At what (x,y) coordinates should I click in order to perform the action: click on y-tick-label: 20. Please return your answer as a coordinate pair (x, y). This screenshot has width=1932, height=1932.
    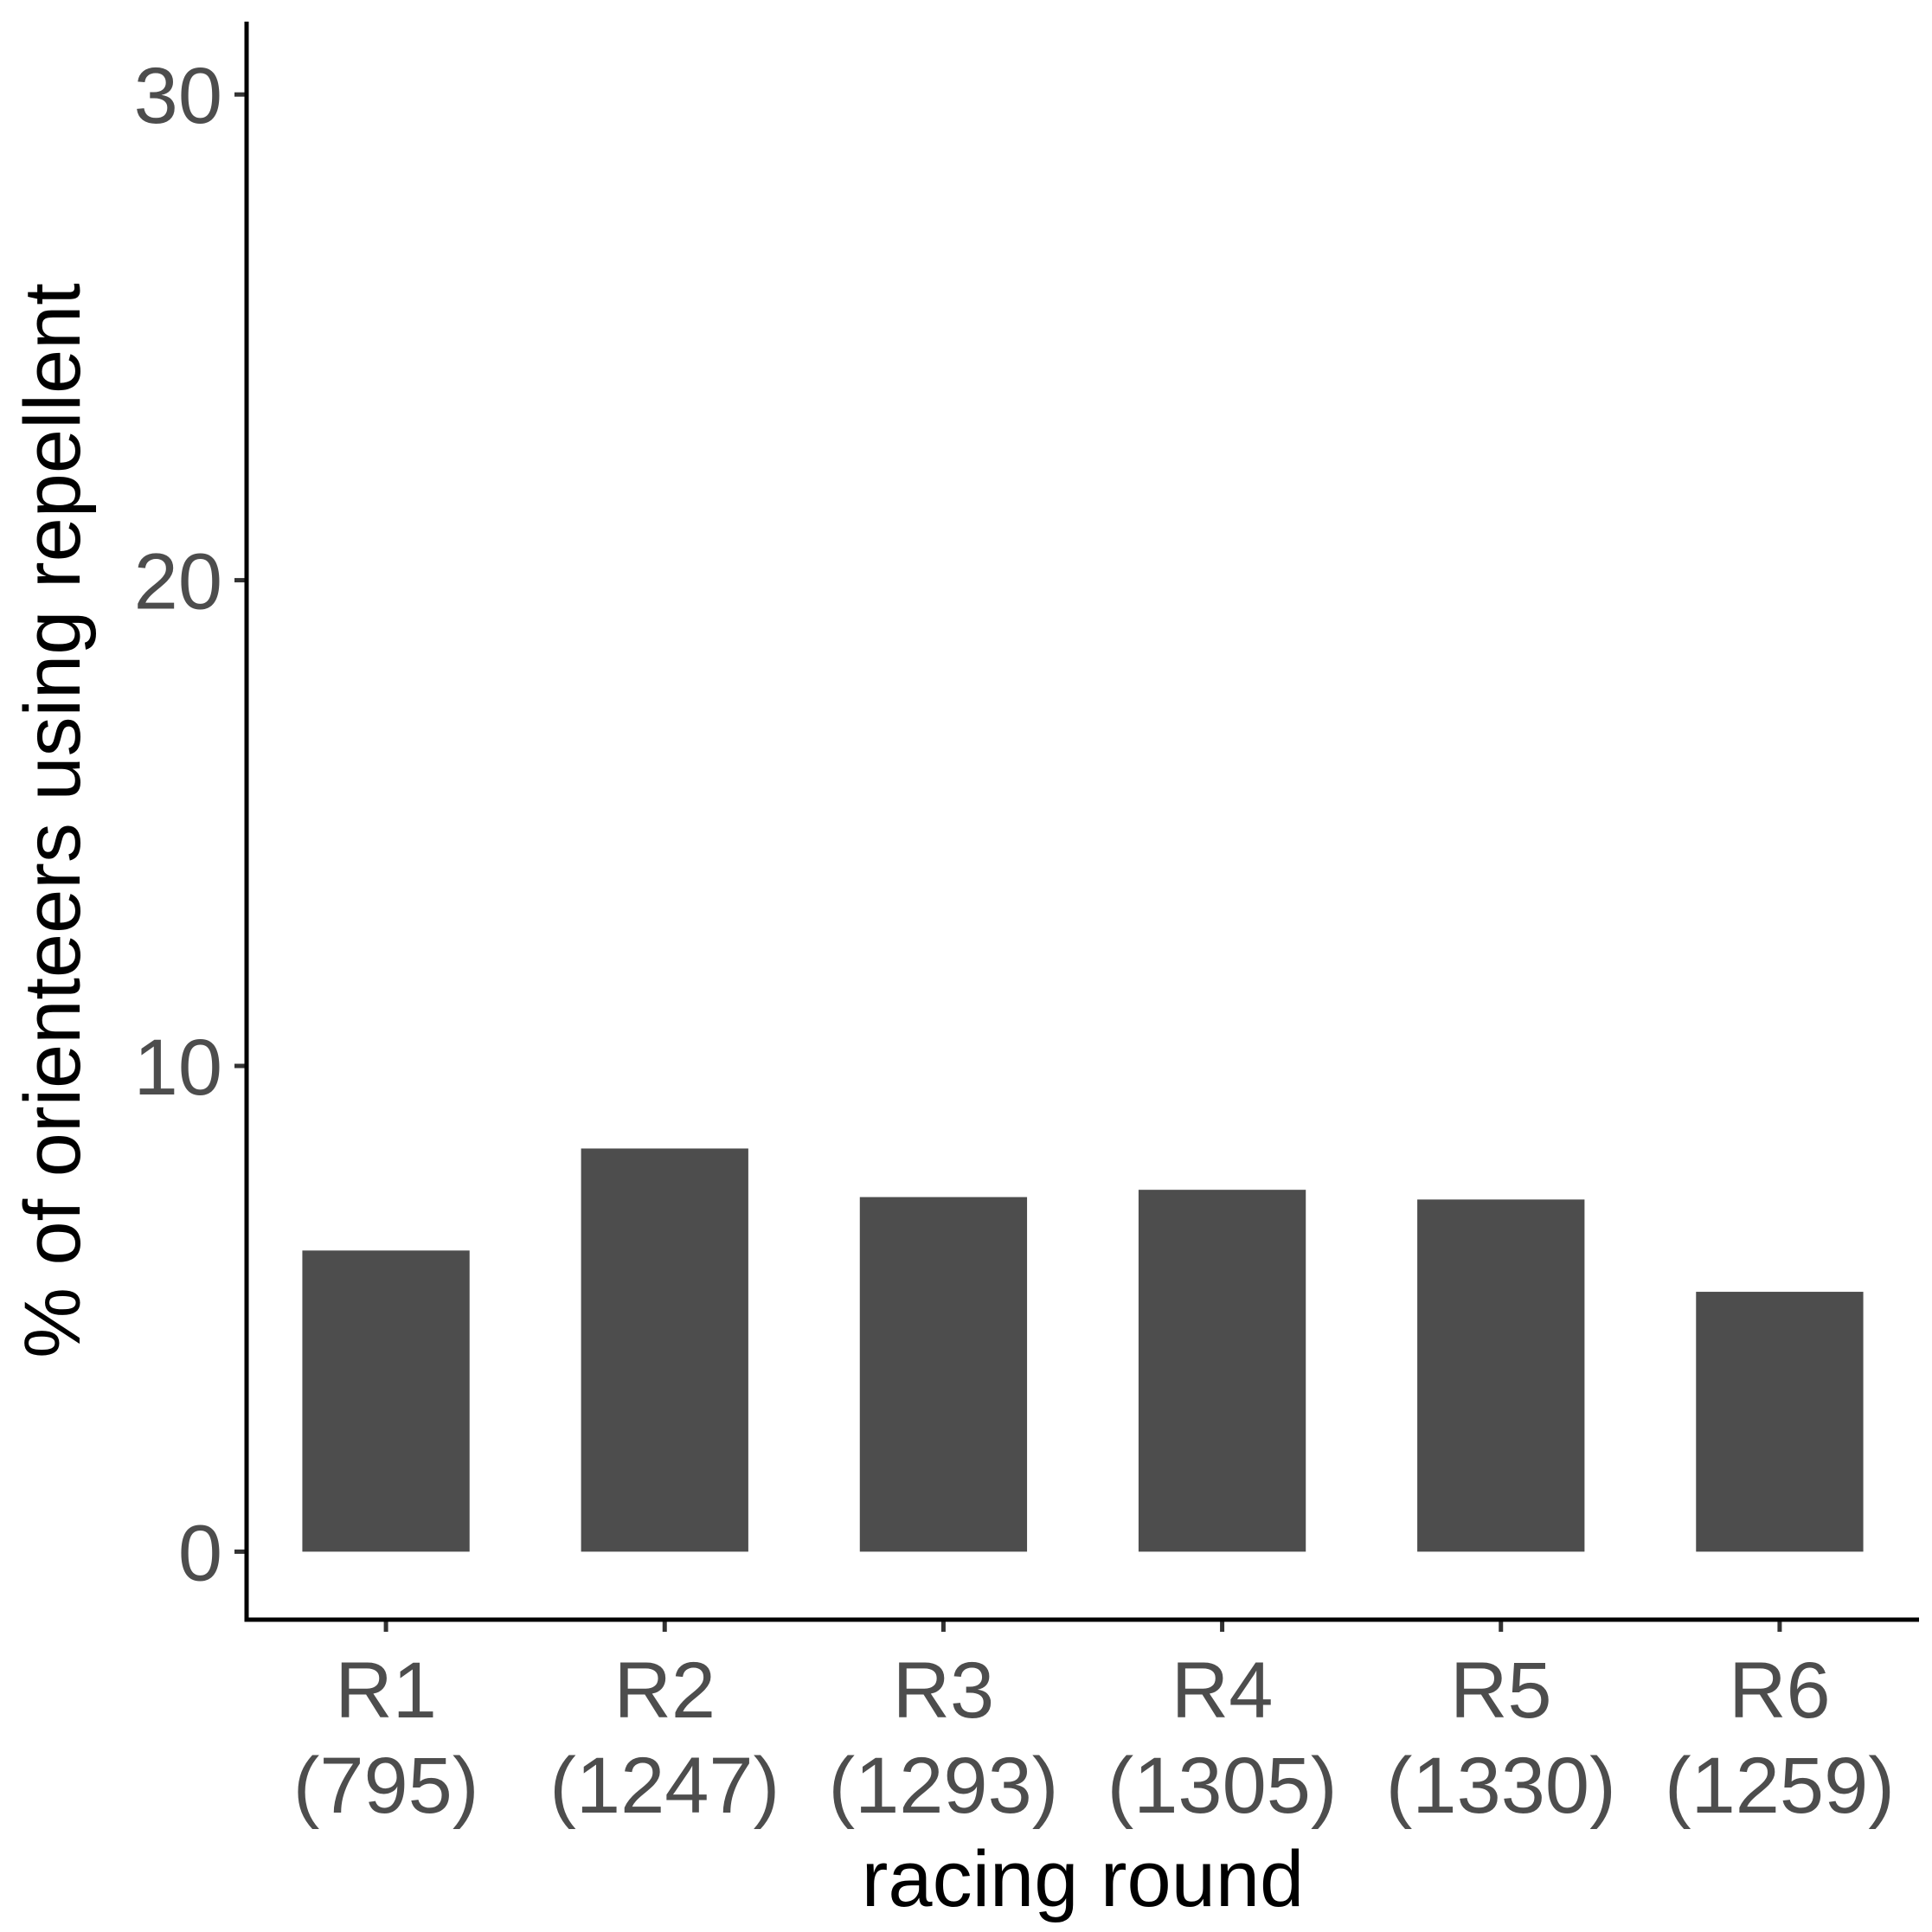
    Looking at the image, I should click on (178, 582).